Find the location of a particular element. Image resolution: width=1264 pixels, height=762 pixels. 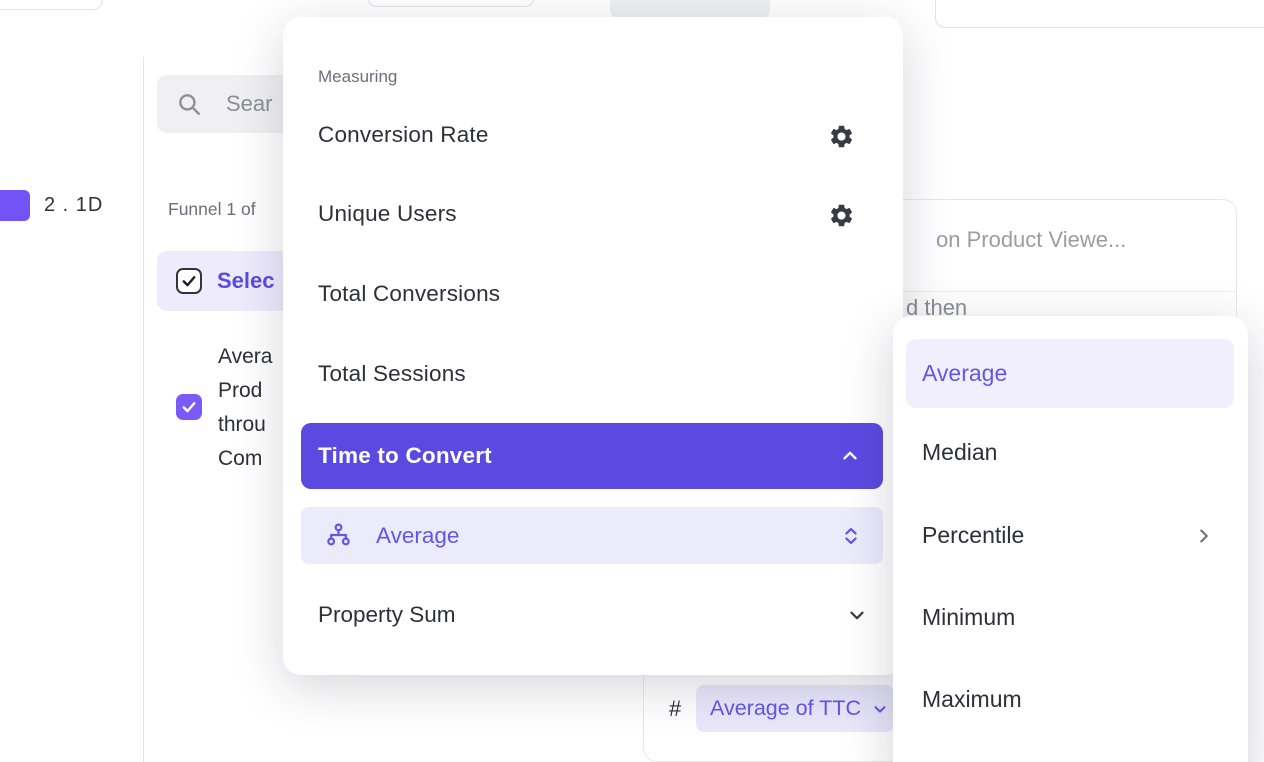

partial-top-gray-block is located at coordinates (690, 9).